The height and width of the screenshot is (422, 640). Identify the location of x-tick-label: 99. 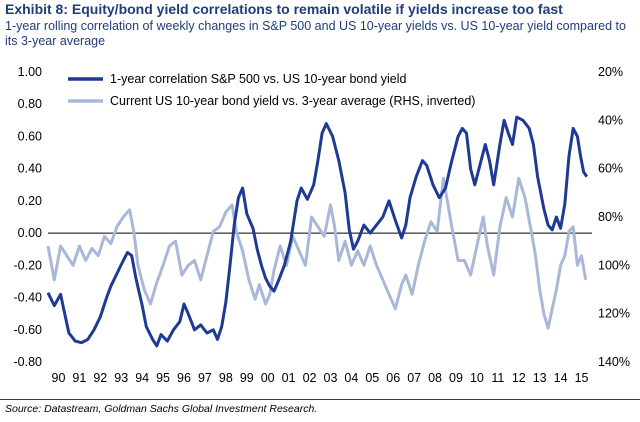
(247, 378).